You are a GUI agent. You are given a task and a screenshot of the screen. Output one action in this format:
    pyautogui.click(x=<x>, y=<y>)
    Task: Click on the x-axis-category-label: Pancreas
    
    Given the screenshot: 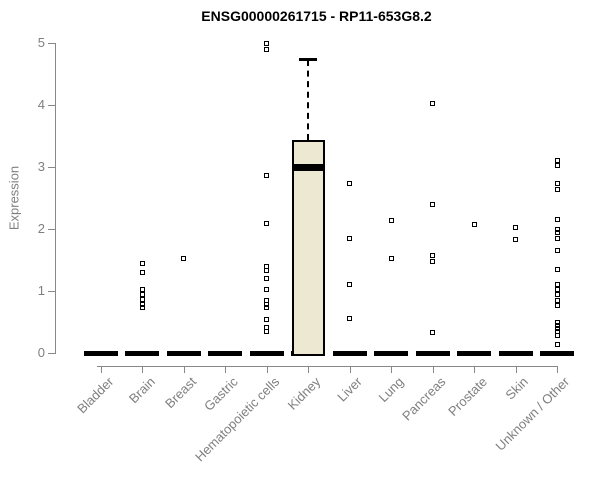 What is the action you would take?
    pyautogui.click(x=423, y=399)
    